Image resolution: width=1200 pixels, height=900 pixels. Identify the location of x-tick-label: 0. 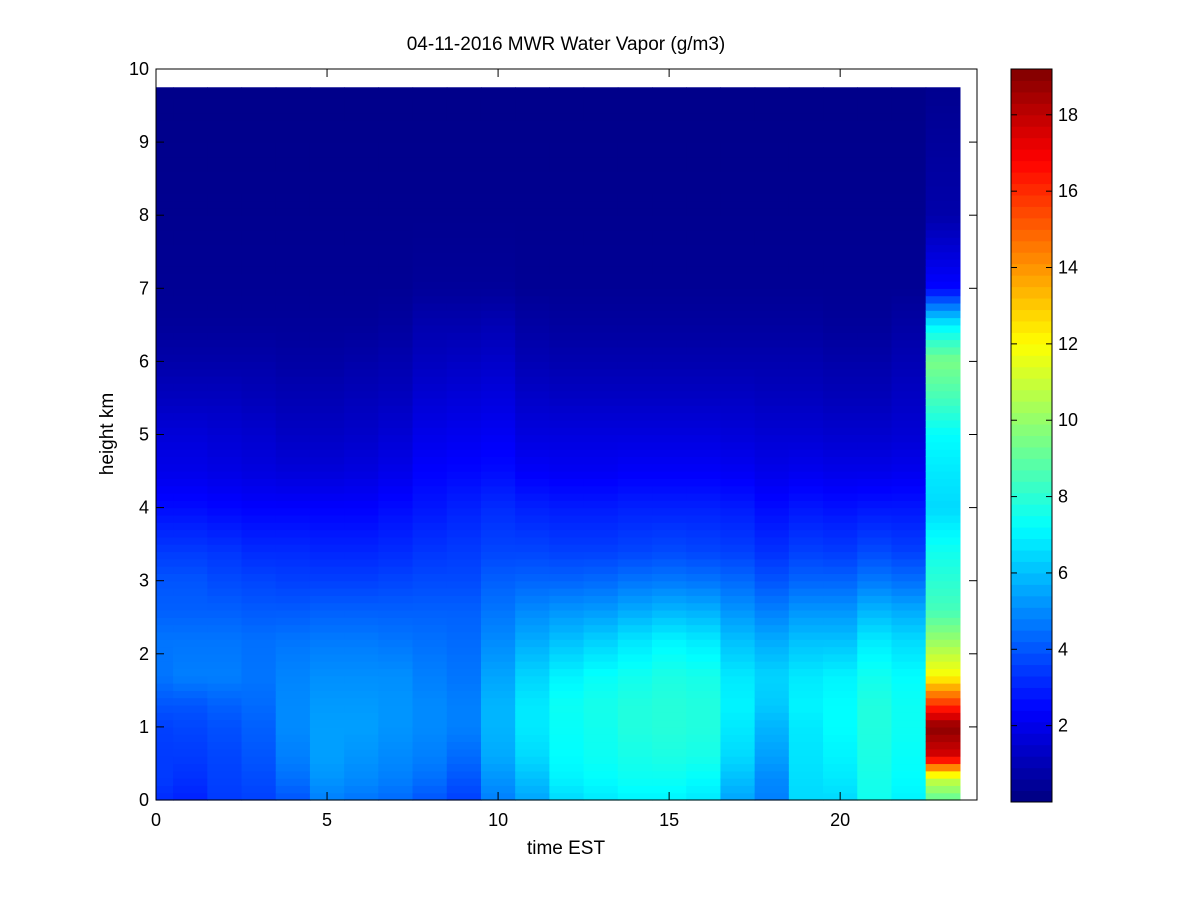
(156, 820).